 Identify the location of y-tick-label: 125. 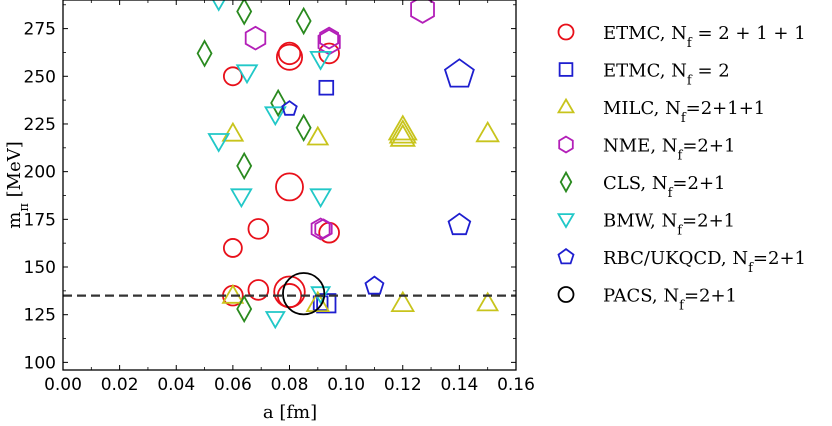
(40, 316).